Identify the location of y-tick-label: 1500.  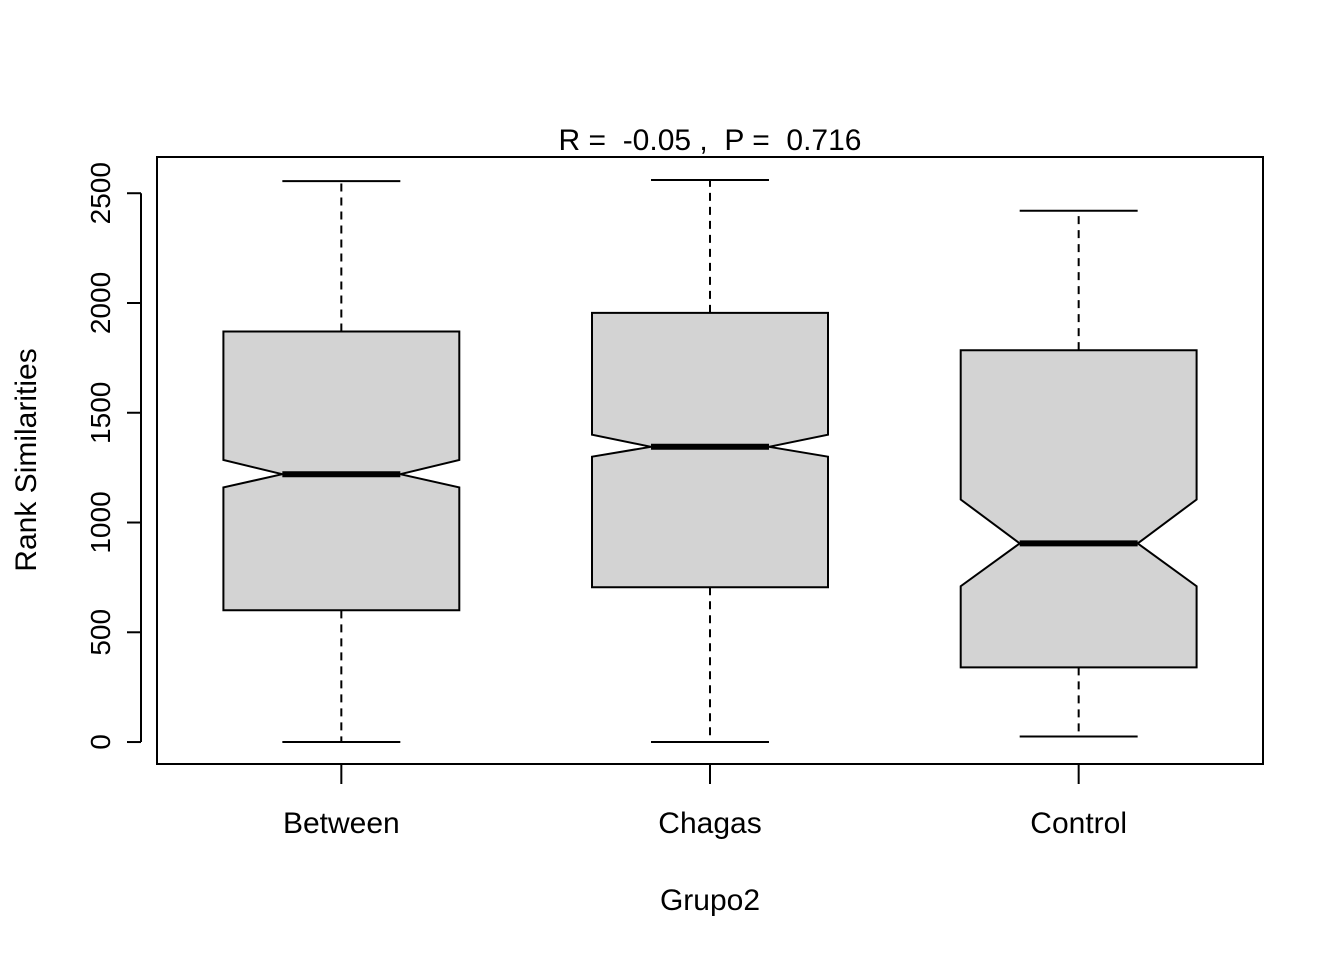
(100, 413).